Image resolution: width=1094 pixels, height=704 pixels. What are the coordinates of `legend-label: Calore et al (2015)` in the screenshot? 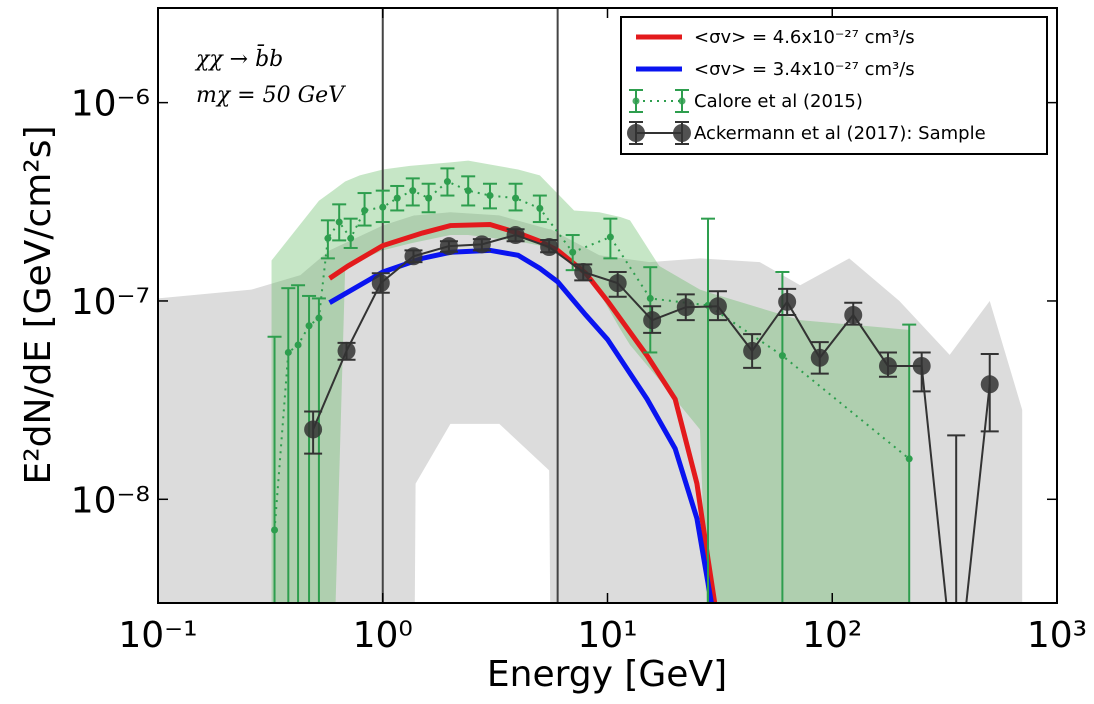 It's located at (778, 101).